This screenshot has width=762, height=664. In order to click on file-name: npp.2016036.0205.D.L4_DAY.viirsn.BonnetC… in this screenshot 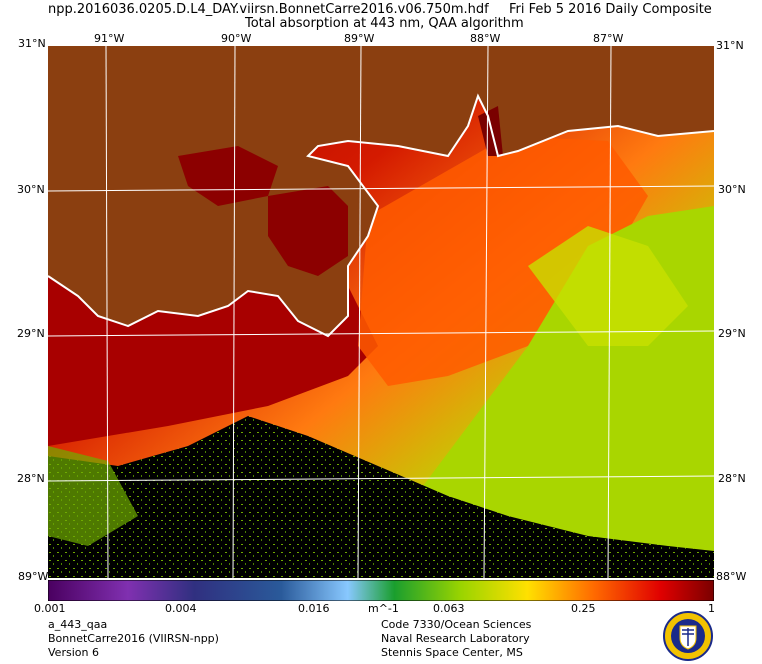, I will do `click(268, 9)`.